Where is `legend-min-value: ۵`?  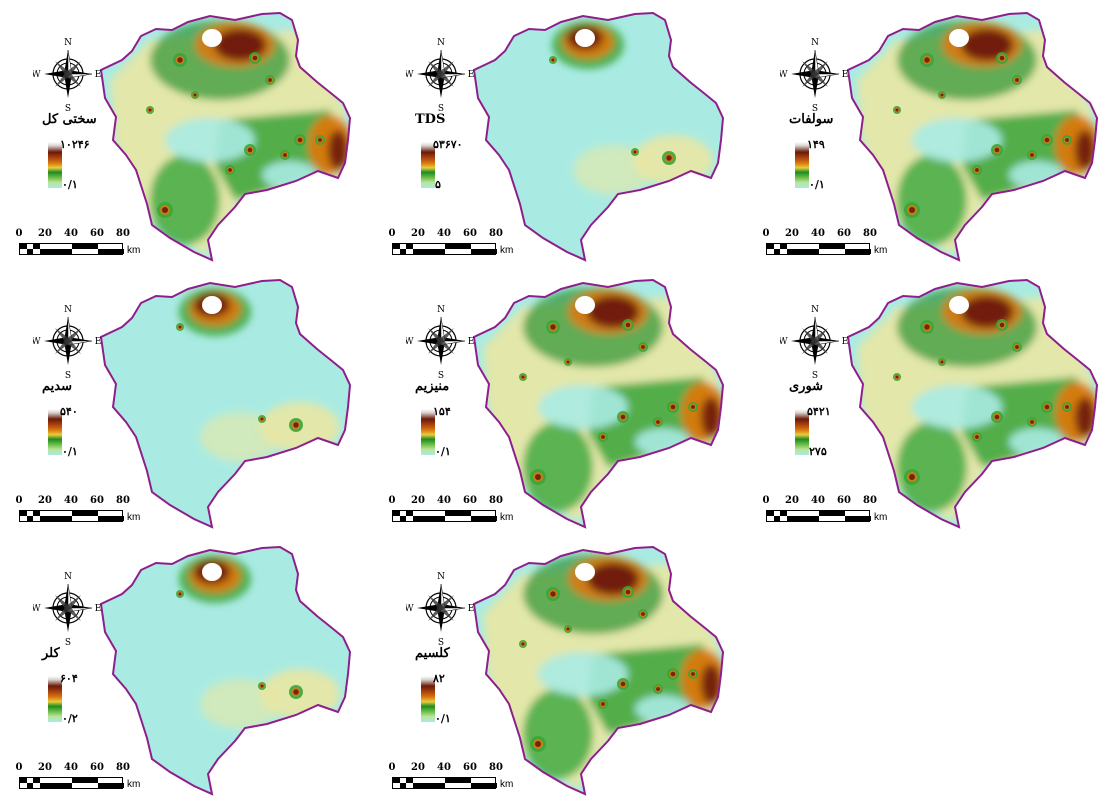 legend-min-value: ۵ is located at coordinates (438, 184).